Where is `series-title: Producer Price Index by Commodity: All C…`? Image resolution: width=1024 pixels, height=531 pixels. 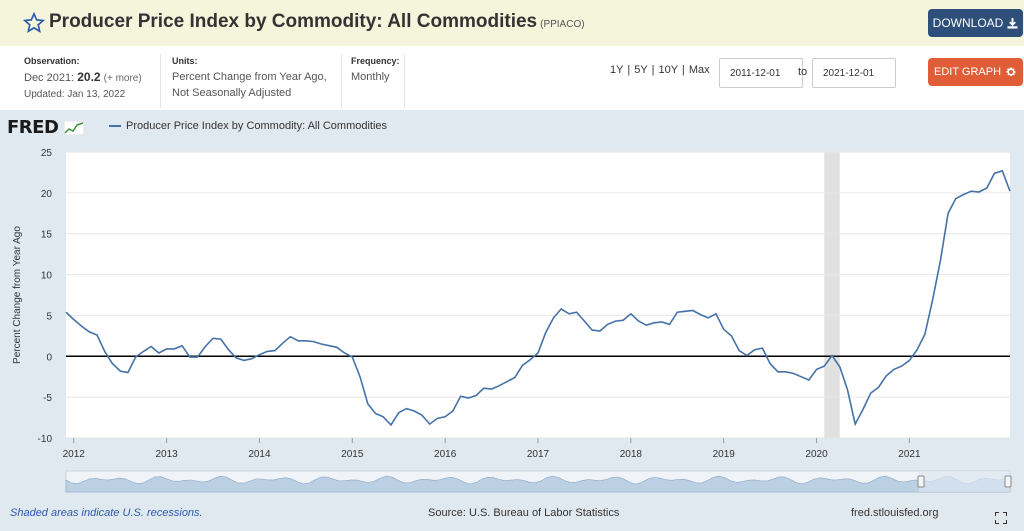 series-title: Producer Price Index by Commodity: All C… is located at coordinates (293, 21).